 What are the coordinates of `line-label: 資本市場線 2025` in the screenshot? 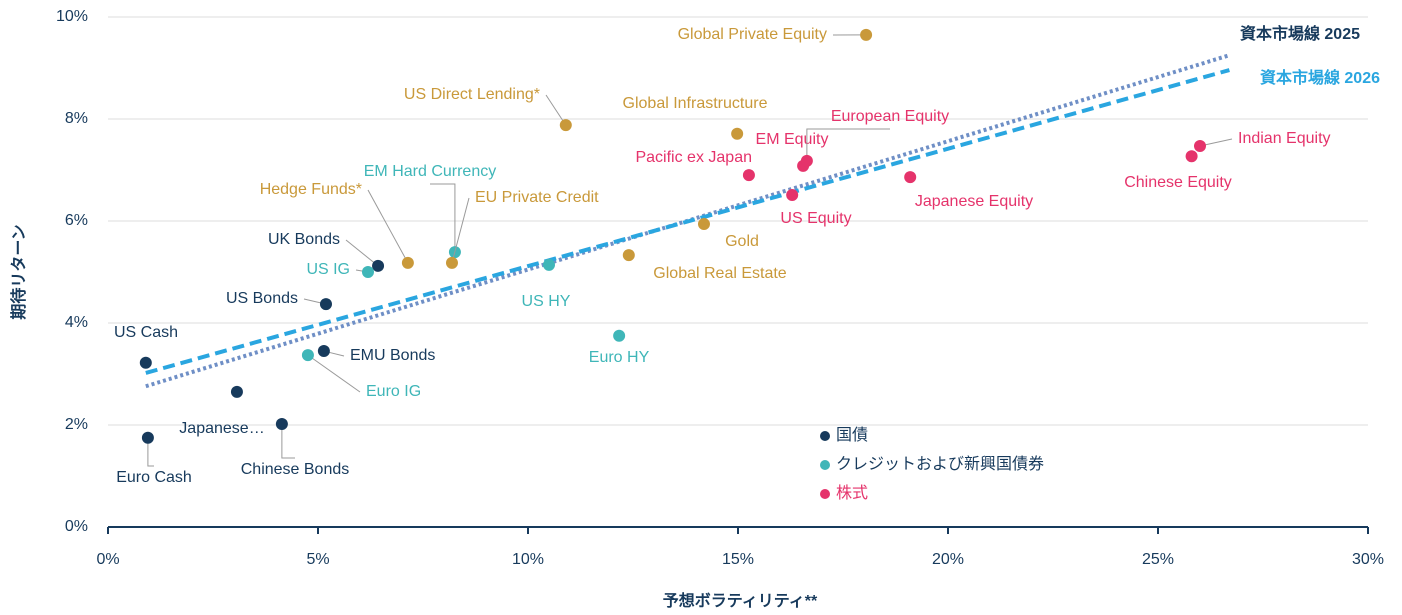 It's located at (1300, 33).